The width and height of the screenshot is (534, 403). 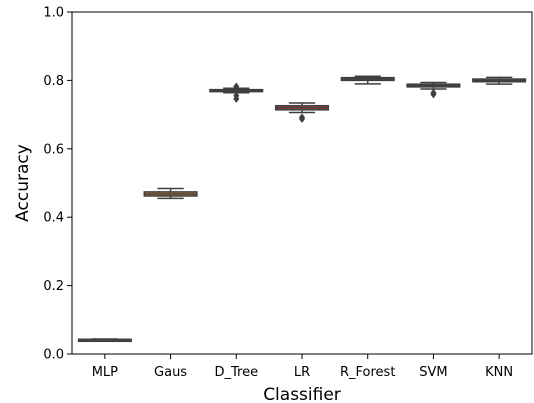 What do you see at coordinates (302, 113) in the screenshot?
I see `box-group-lr` at bounding box center [302, 113].